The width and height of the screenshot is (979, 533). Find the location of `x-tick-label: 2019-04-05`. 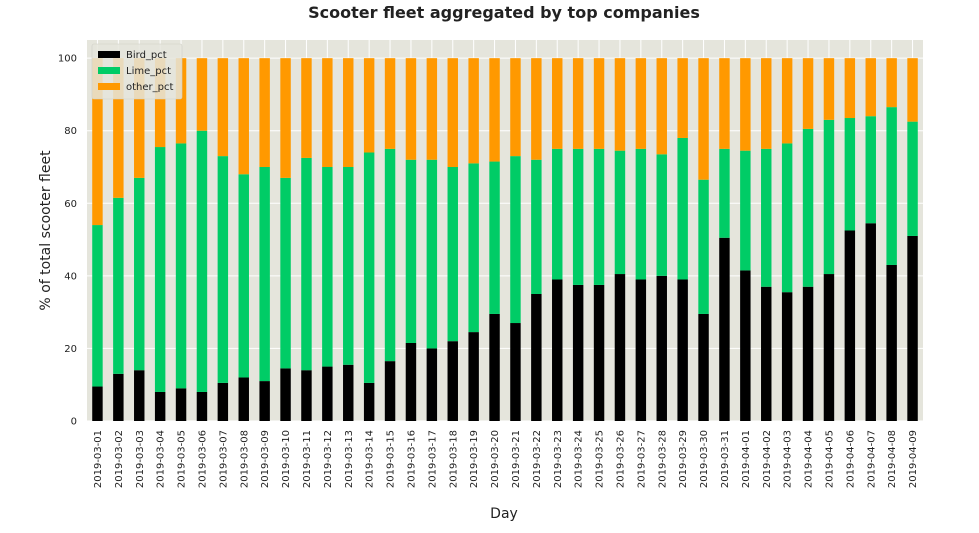

x-tick-label: 2019-04-05 is located at coordinates (829, 459).